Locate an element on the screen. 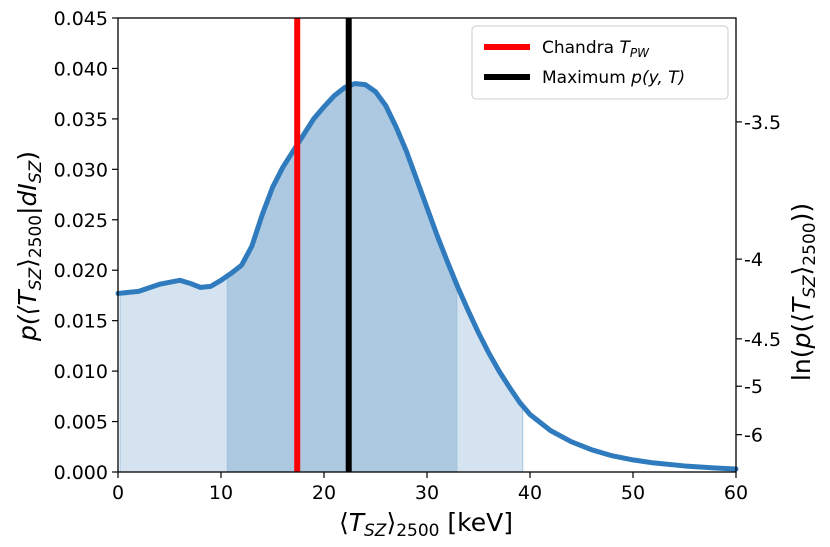 The image size is (830, 547). y-tick-label: 0.000 is located at coordinates (81, 473).